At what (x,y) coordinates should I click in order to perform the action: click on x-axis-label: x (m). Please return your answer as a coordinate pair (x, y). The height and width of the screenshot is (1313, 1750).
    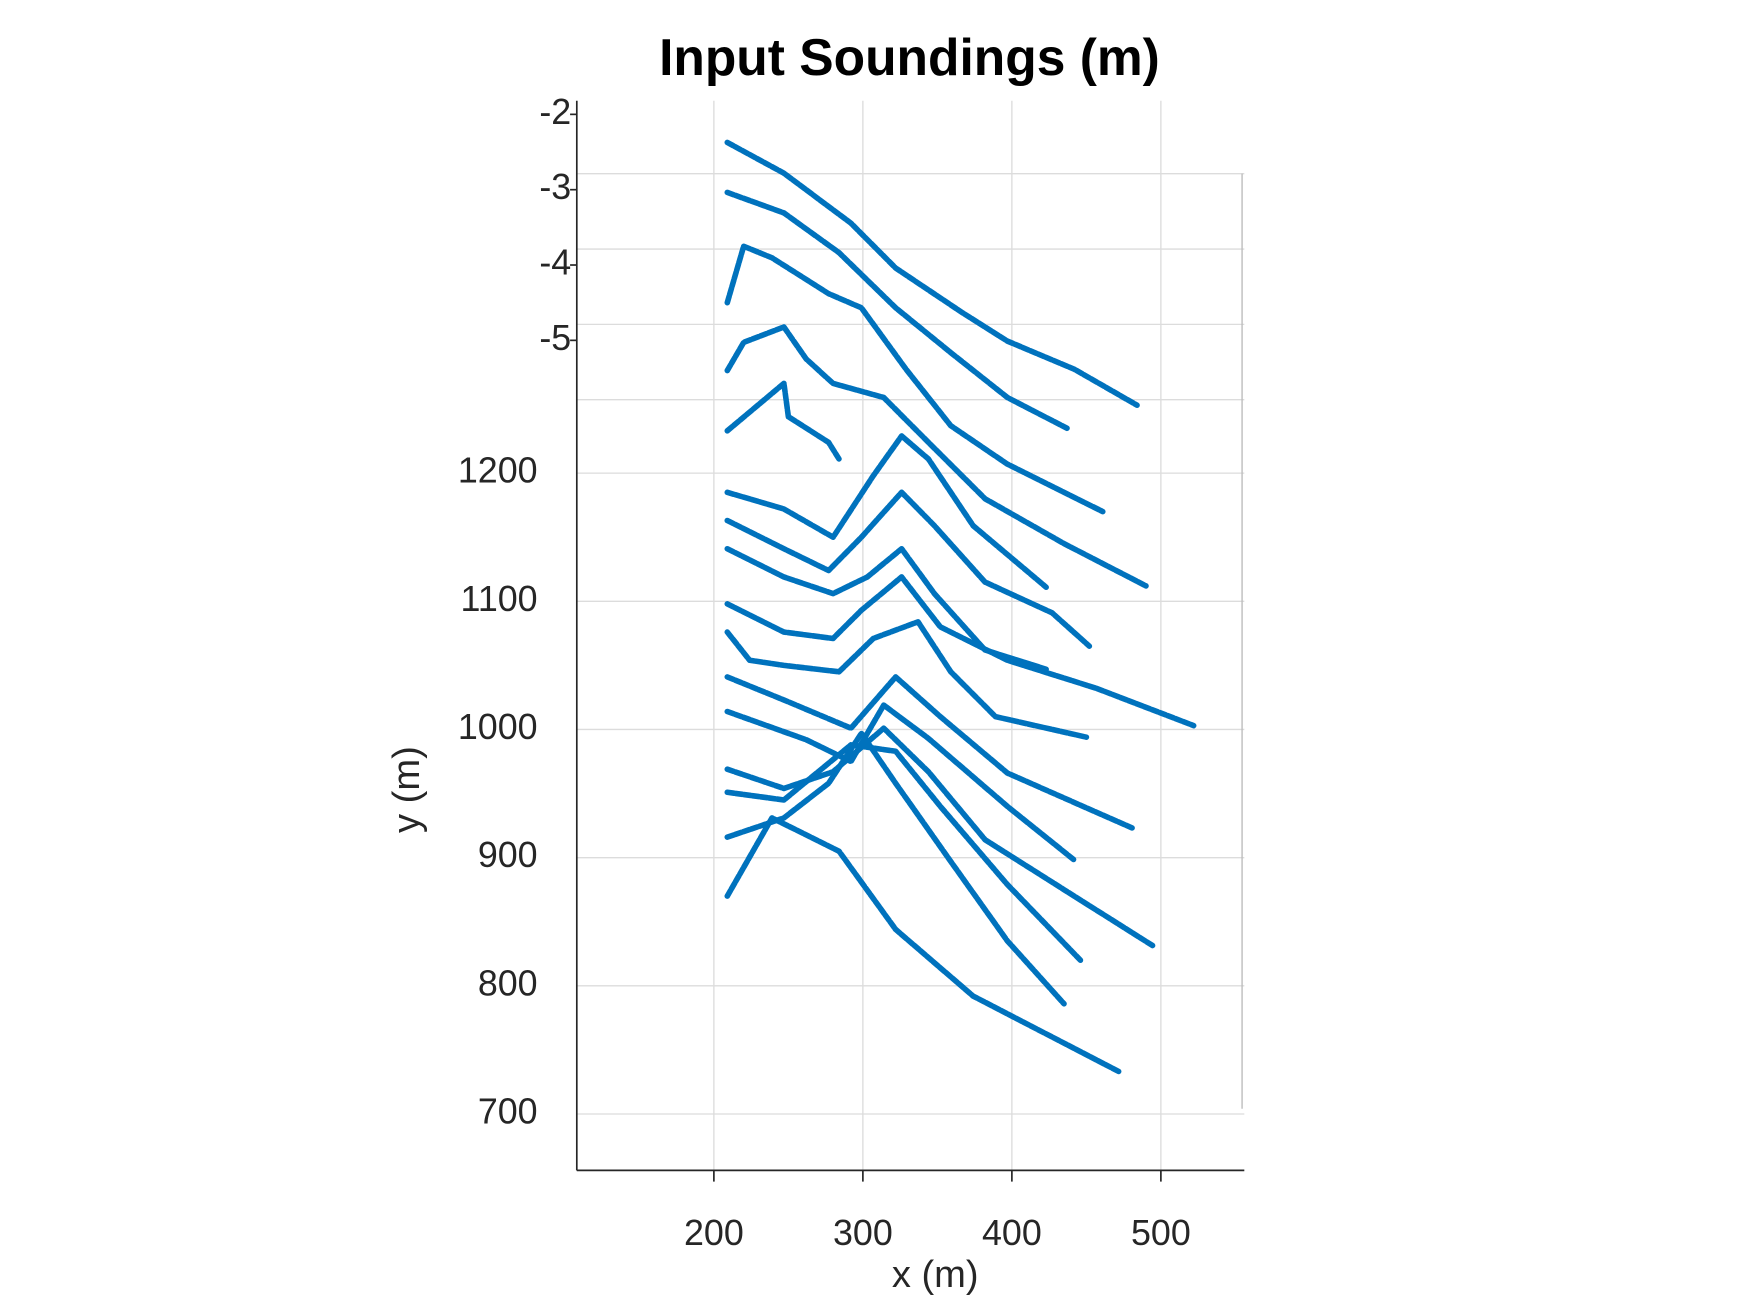
    Looking at the image, I should click on (935, 1275).